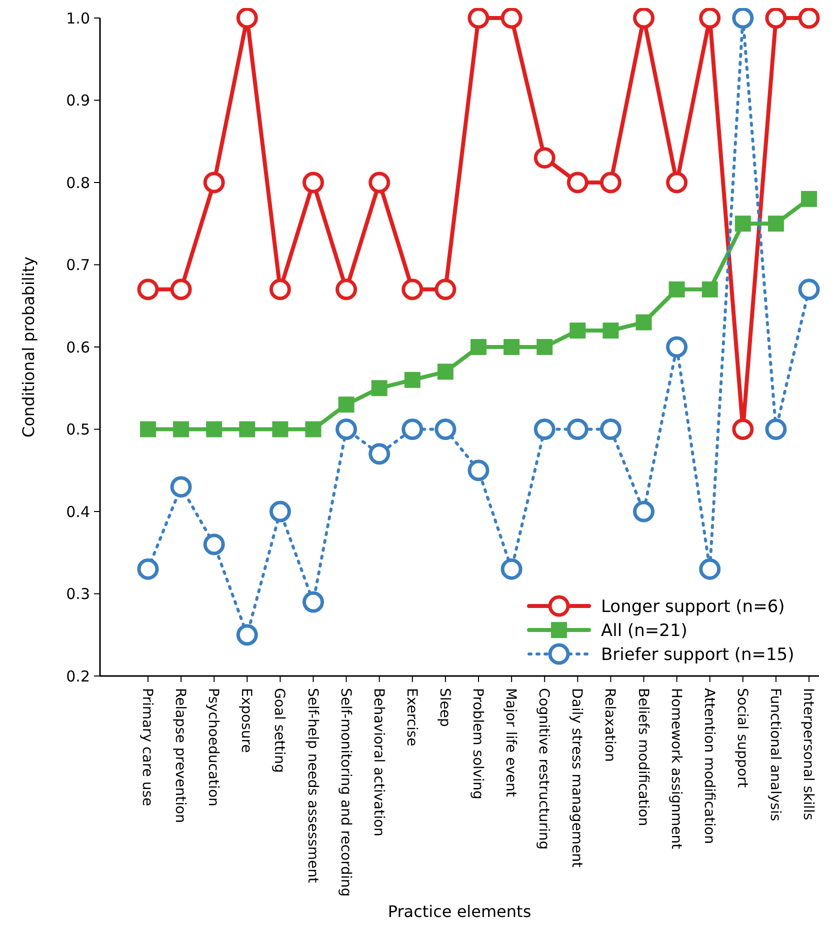 This screenshot has height=929, width=837. What do you see at coordinates (78, 265) in the screenshot?
I see `y-tick-label: 0.7` at bounding box center [78, 265].